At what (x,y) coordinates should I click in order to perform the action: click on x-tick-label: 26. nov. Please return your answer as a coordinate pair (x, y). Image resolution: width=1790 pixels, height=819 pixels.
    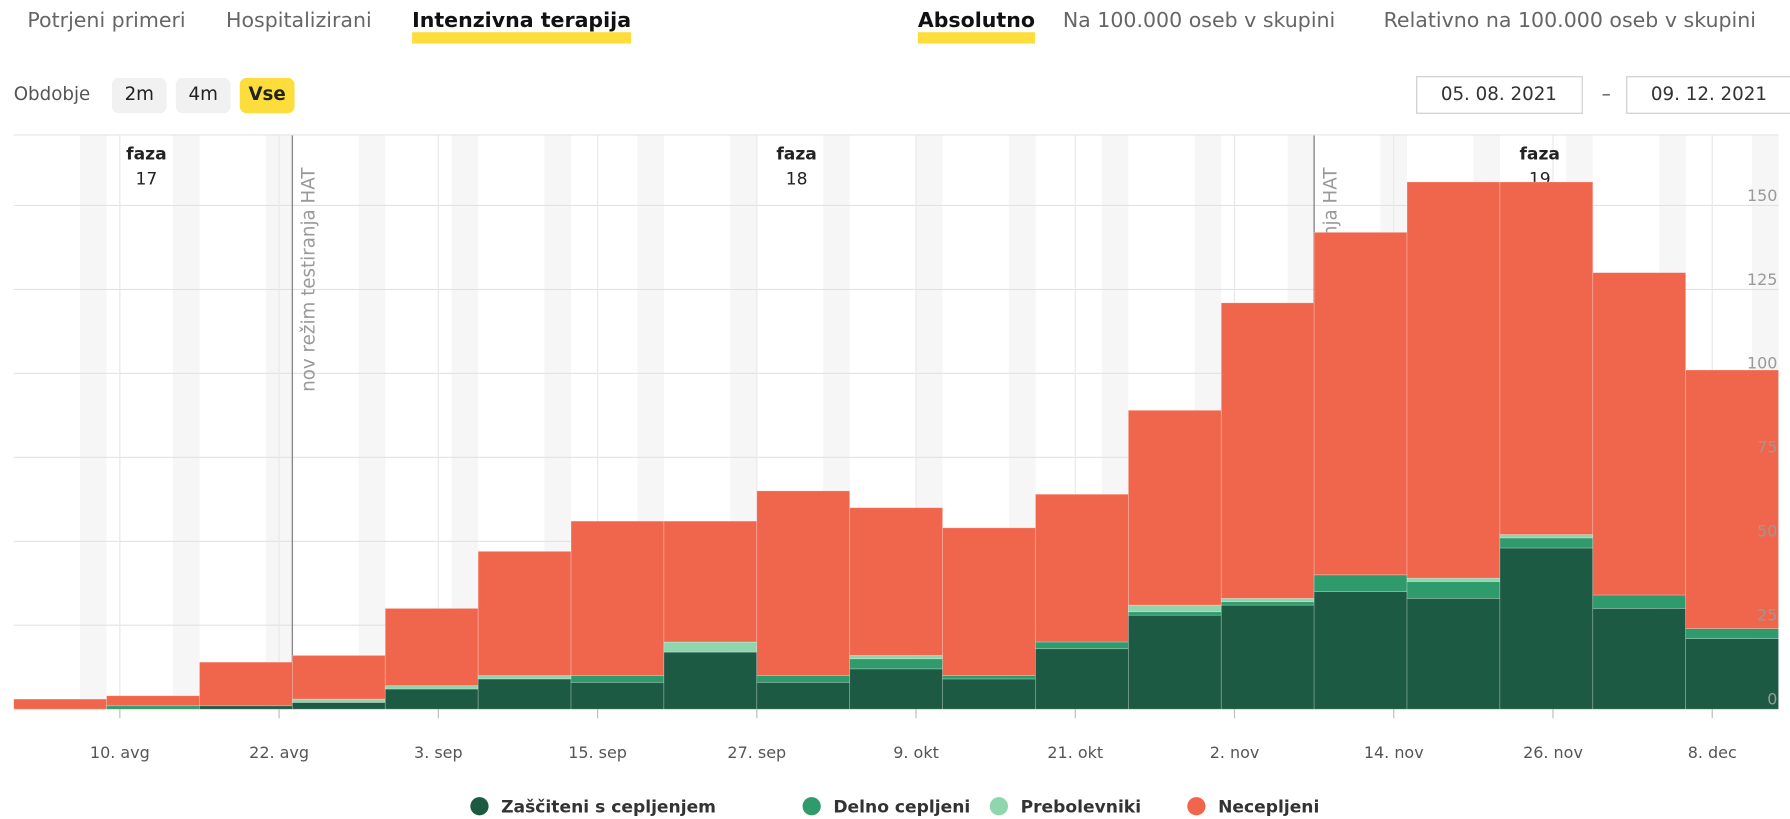
    Looking at the image, I should click on (1553, 752).